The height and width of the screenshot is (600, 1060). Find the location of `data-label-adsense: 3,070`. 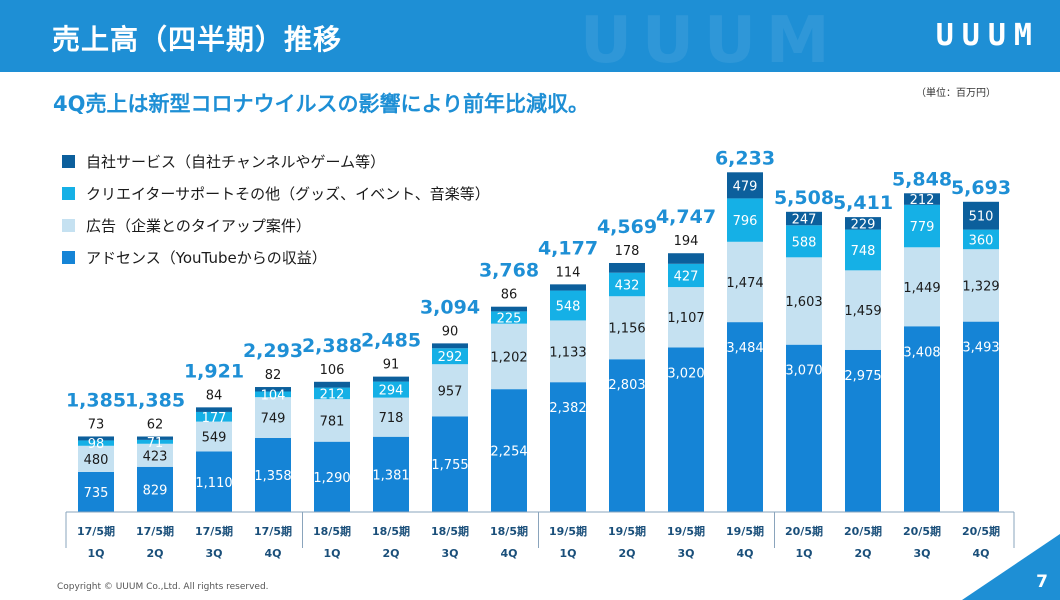

data-label-adsense: 3,070 is located at coordinates (803, 371).